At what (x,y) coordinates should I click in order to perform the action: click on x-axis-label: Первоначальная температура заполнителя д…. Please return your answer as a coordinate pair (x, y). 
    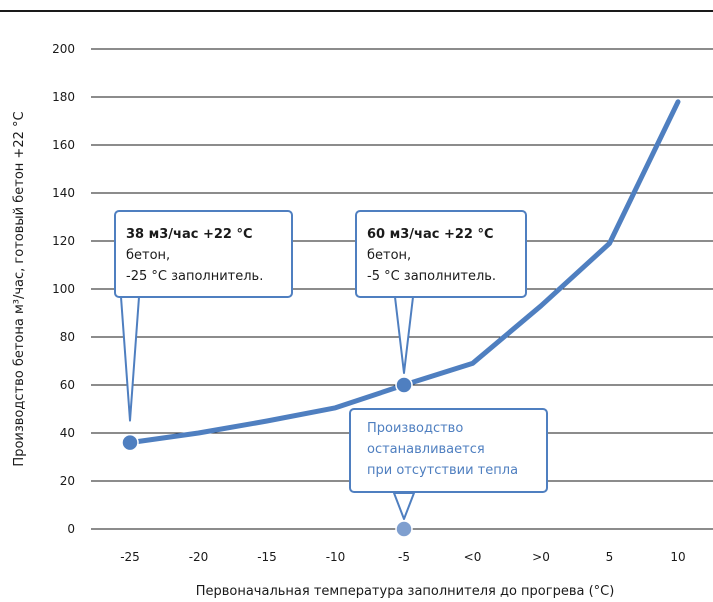
    Looking at the image, I should click on (405, 591).